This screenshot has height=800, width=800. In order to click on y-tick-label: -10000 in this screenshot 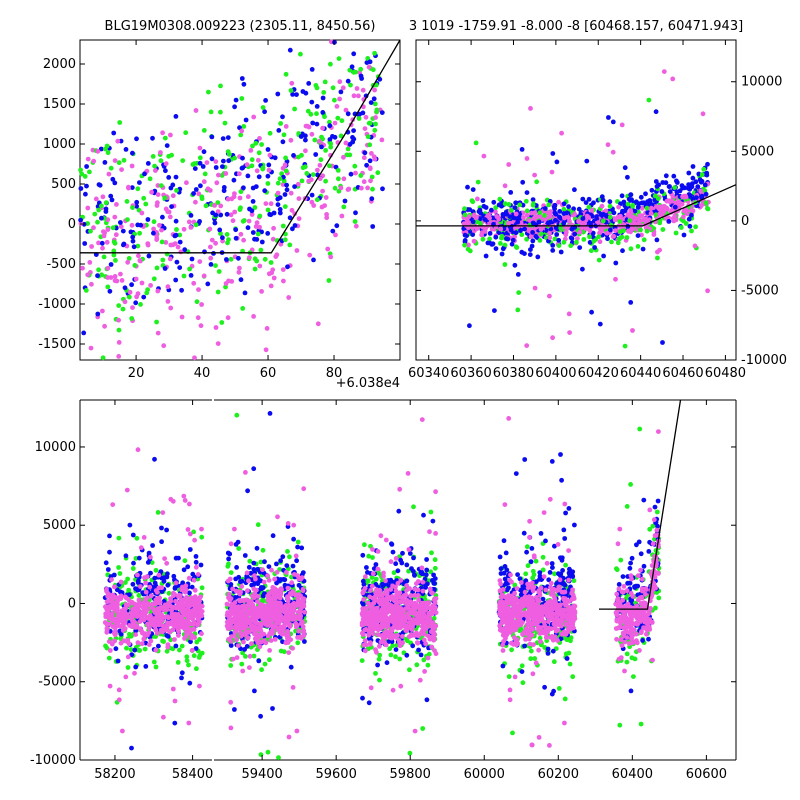, I will do `click(764, 360)`.